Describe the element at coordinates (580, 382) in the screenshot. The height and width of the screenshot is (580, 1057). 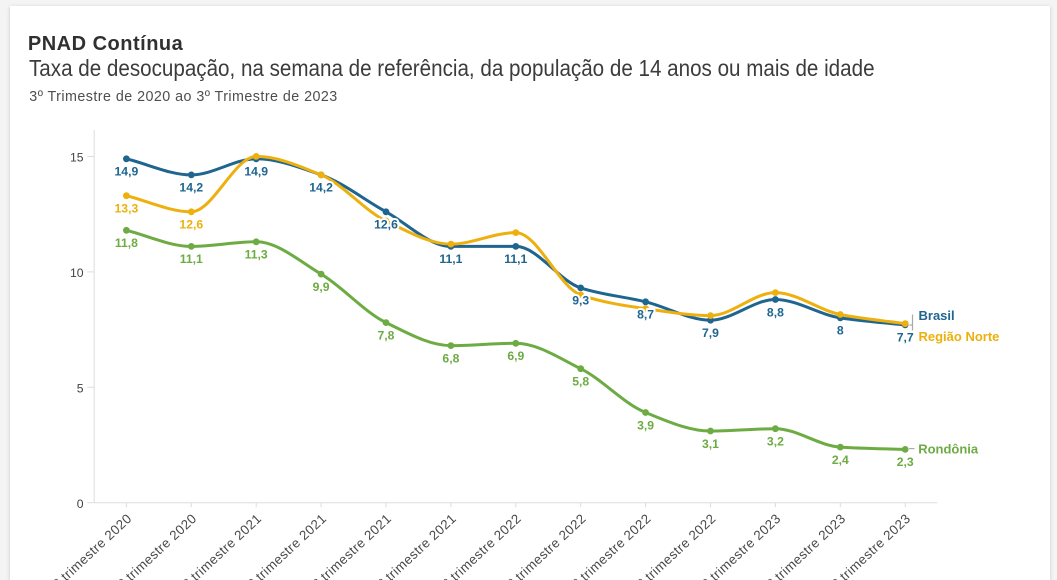
I see `svg-text: 5,8` at that location.